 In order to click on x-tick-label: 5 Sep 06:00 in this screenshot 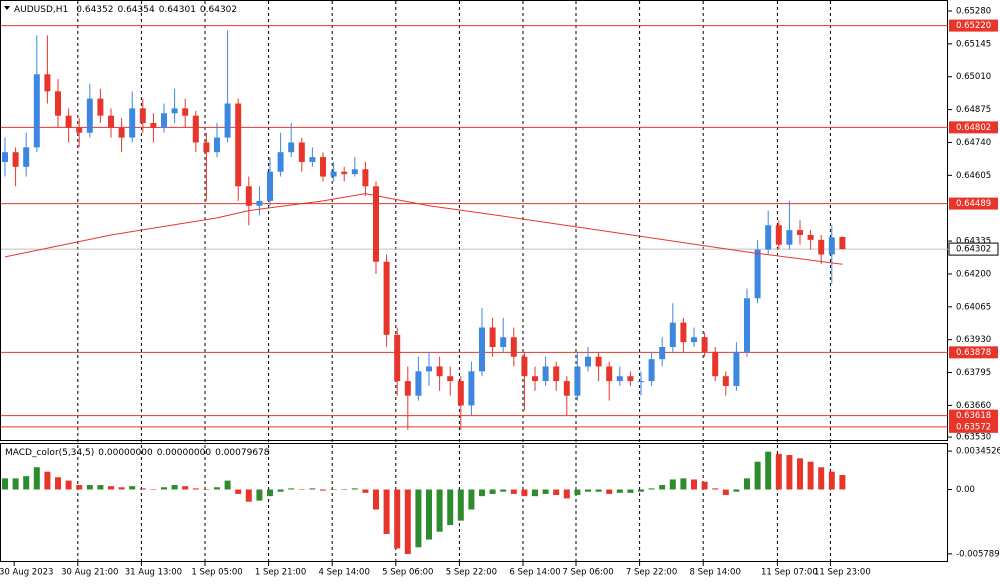, I will do `click(407, 573)`.